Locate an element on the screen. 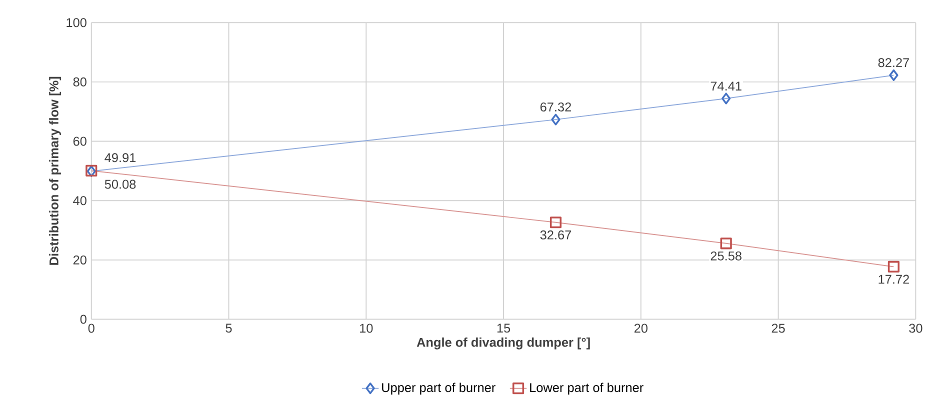 The height and width of the screenshot is (420, 927). y-axis-title: Distribution of primary flow [%] is located at coordinates (55, 171).